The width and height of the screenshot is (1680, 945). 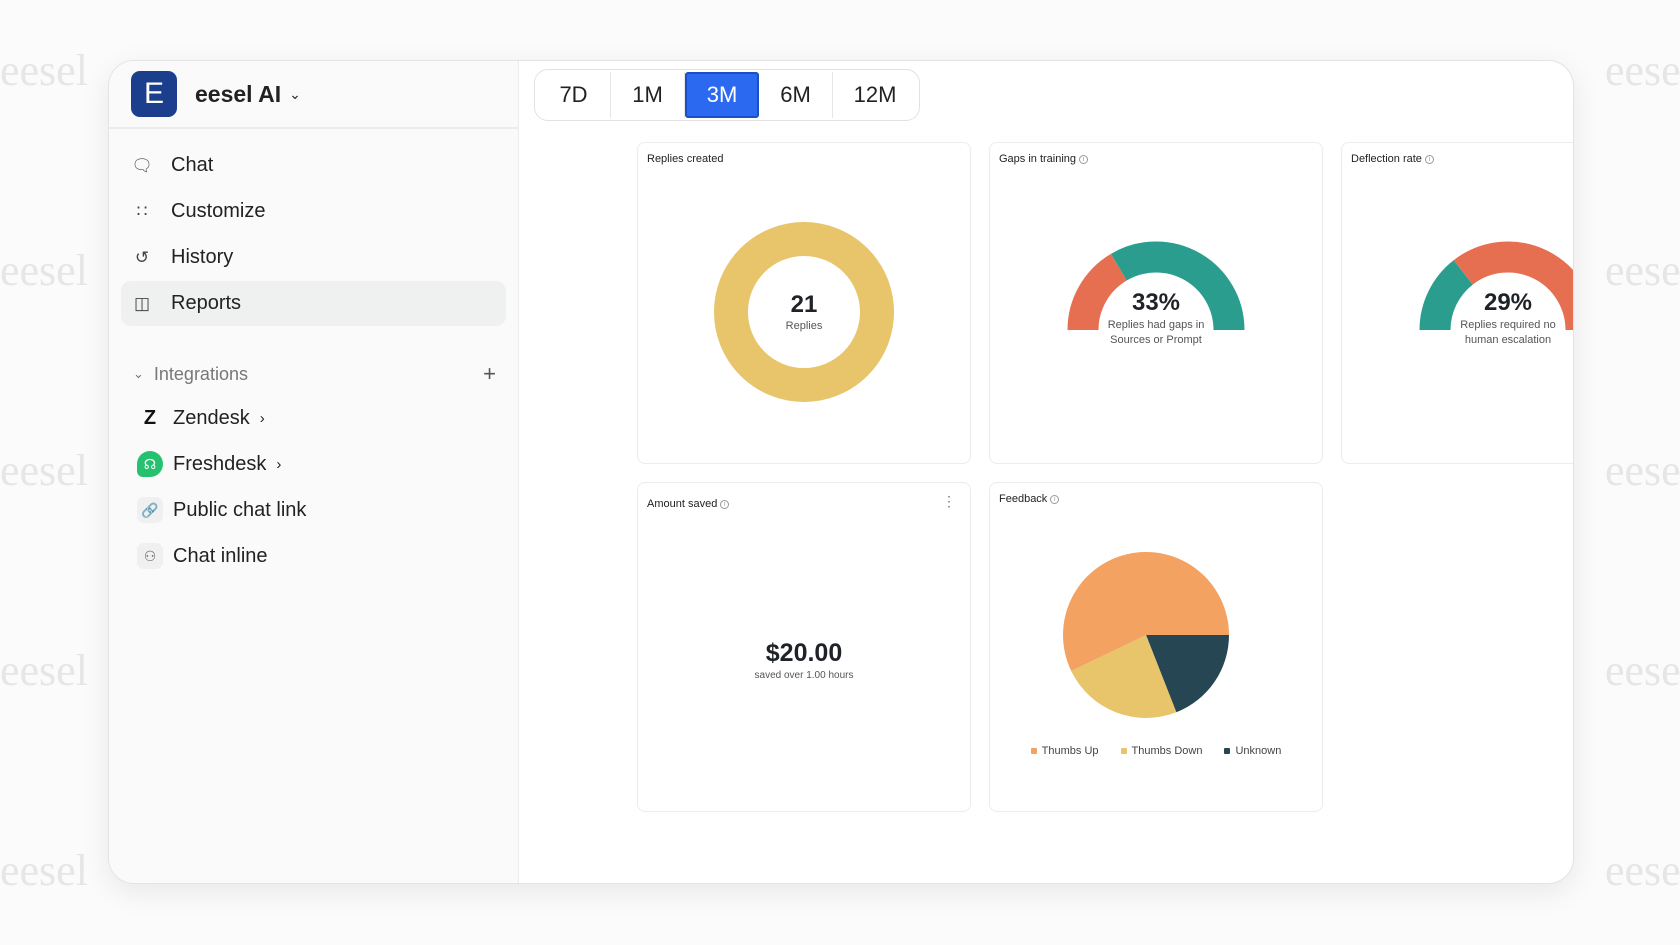 I want to click on card-title: Feedback i, so click(x=1029, y=499).